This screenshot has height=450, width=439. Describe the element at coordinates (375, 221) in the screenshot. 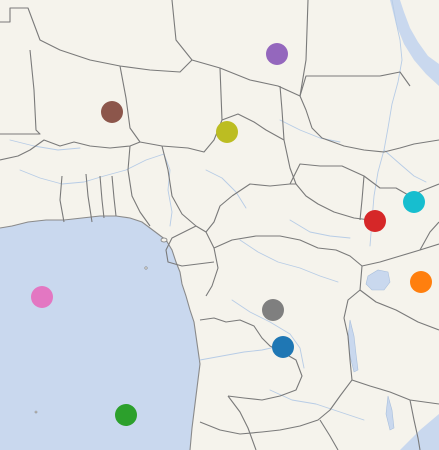

I see `marker-red` at that location.